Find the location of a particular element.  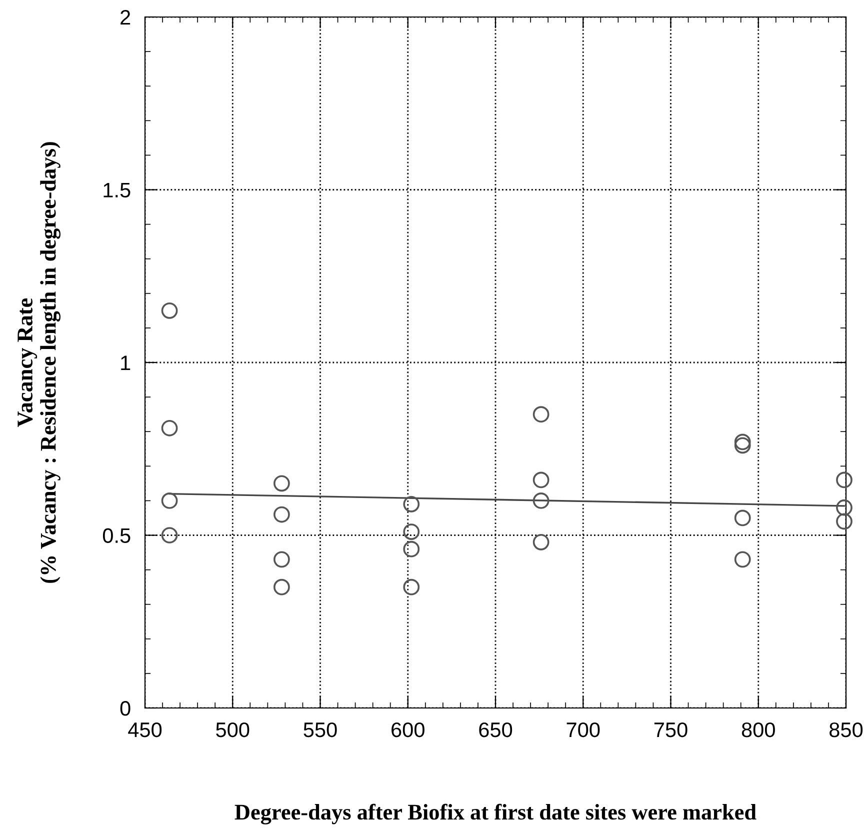

x-tick-label: 850 is located at coordinates (846, 730).